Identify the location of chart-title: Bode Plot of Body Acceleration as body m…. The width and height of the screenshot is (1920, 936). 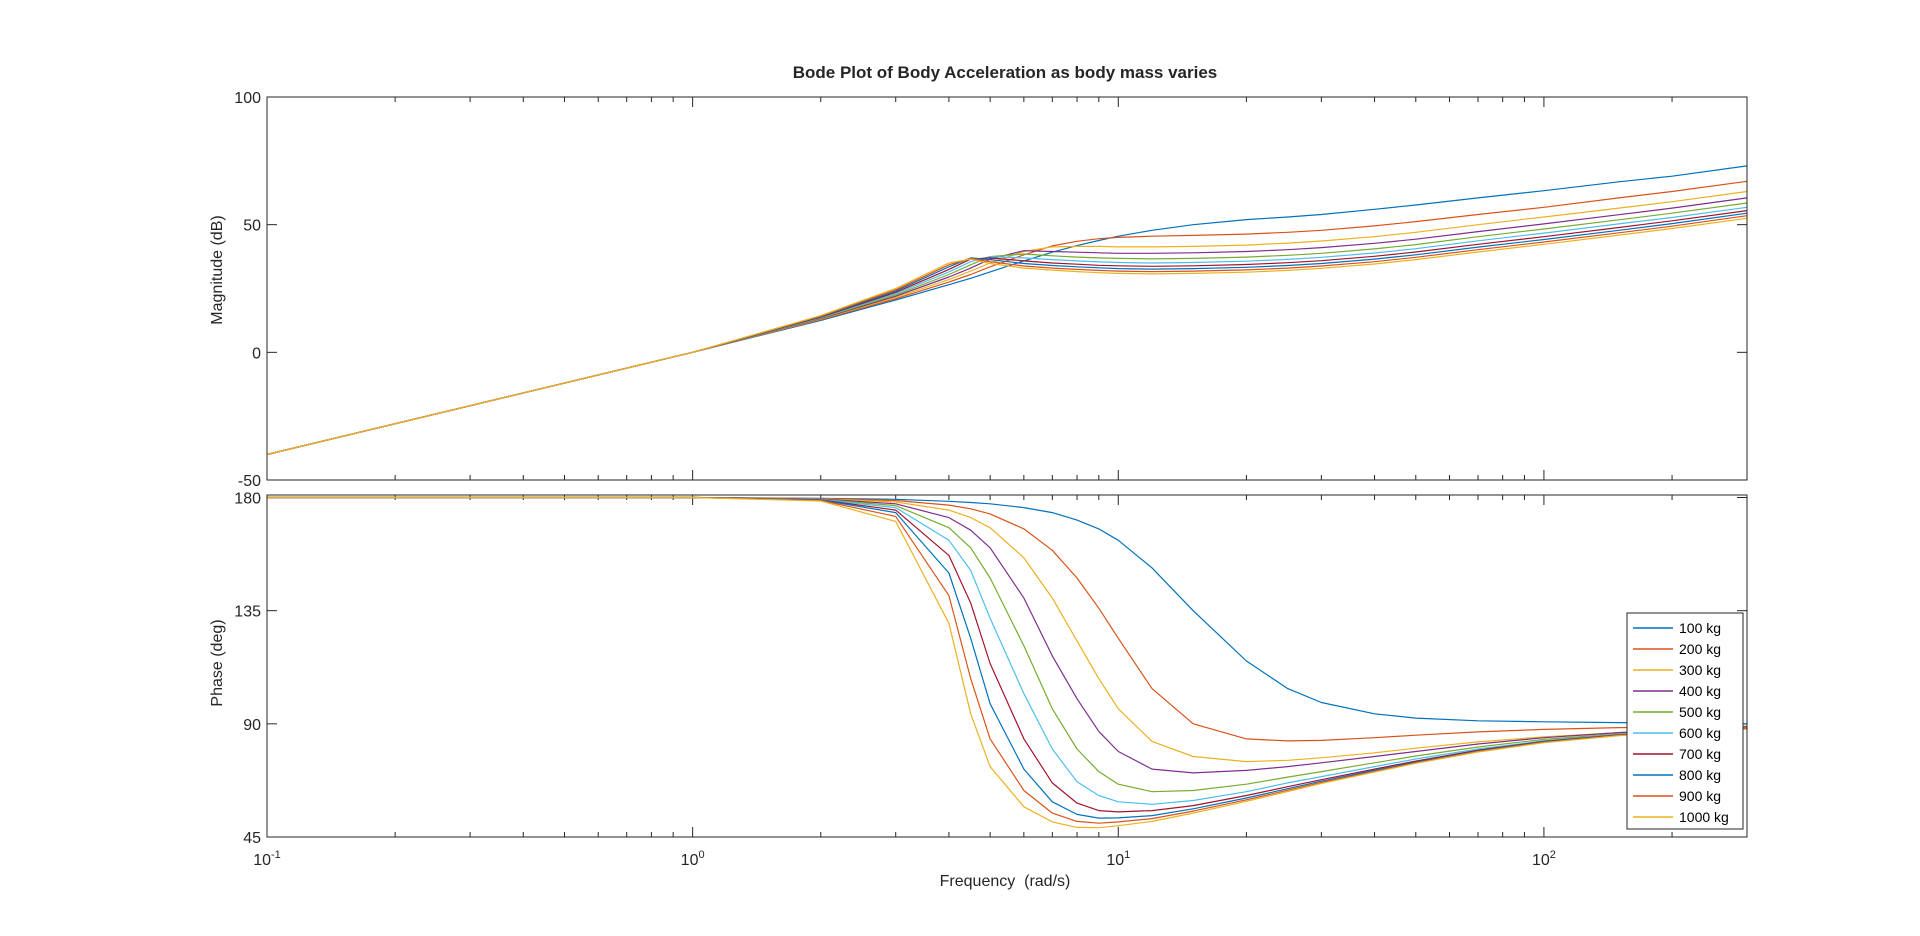
(1005, 72).